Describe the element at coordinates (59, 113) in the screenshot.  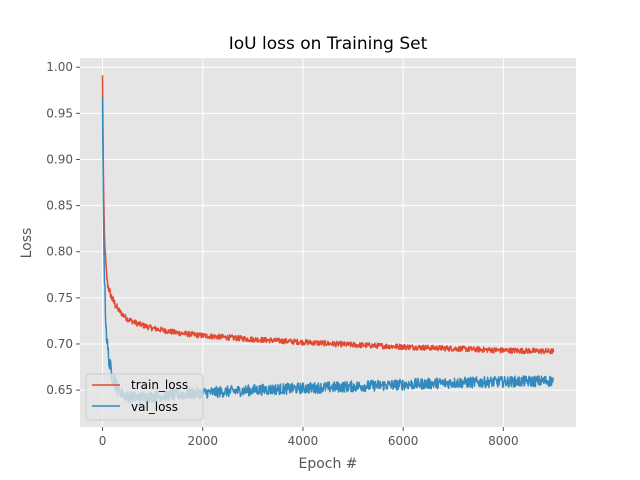
I see `y-tick-label: 0.95` at that location.